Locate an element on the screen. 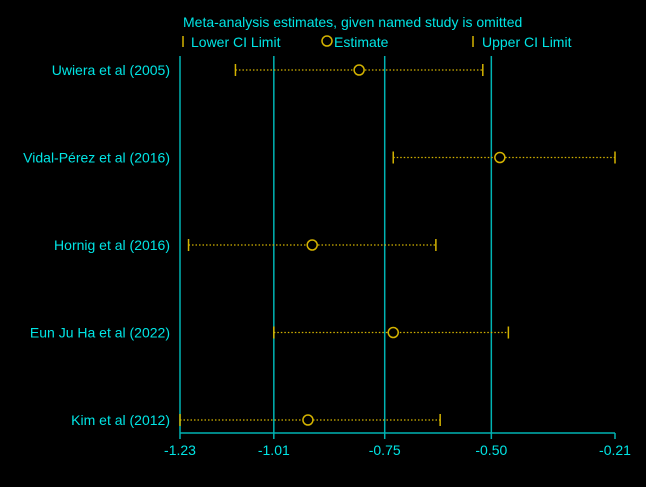 The width and height of the screenshot is (646, 487). study-row: Kim et al (2012) is located at coordinates (256, 420).